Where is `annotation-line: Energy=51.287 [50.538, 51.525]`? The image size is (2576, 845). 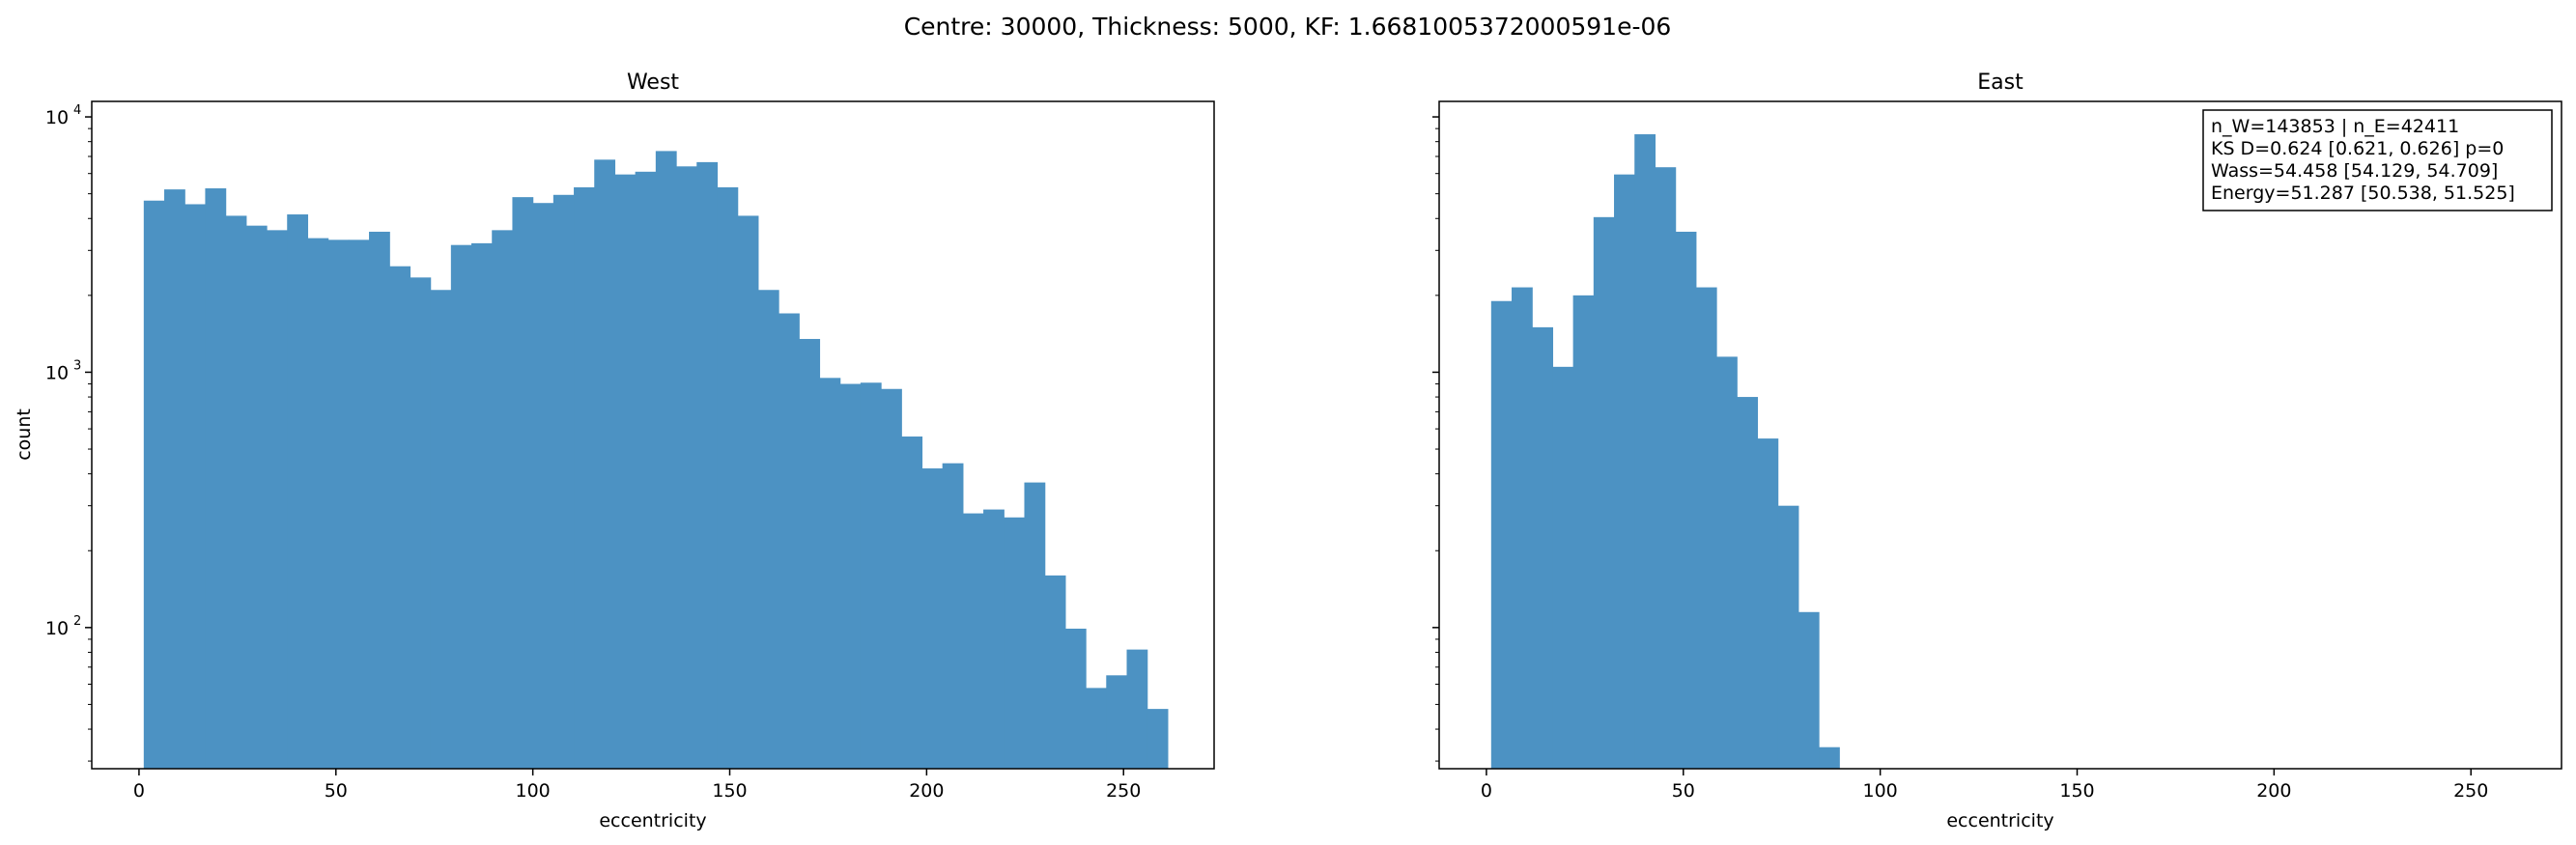 annotation-line: Energy=51.287 [50.538, 51.525] is located at coordinates (2363, 193).